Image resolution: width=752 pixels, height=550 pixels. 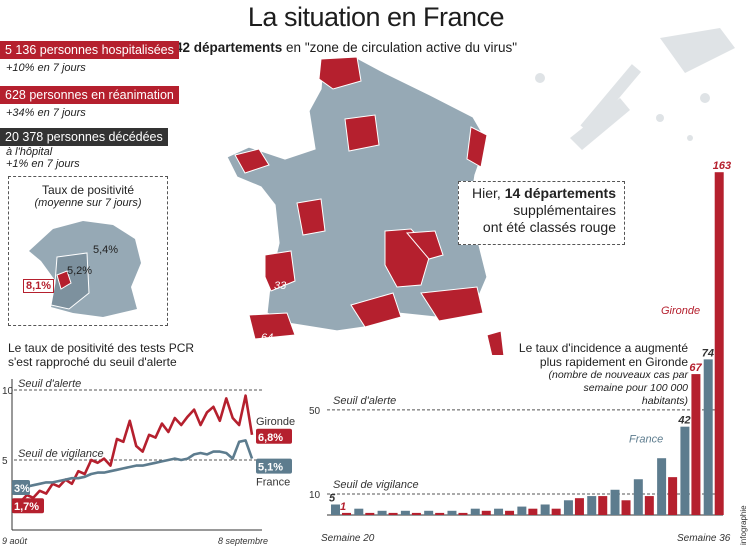 What do you see at coordinates (280, 286) in the screenshot?
I see `map-label-33: 33` at bounding box center [280, 286].